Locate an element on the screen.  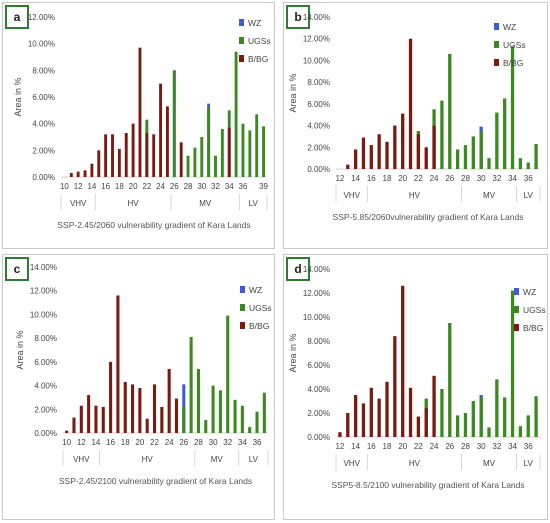
y-tick-label: 6.00% is located at coordinates (318, 365).